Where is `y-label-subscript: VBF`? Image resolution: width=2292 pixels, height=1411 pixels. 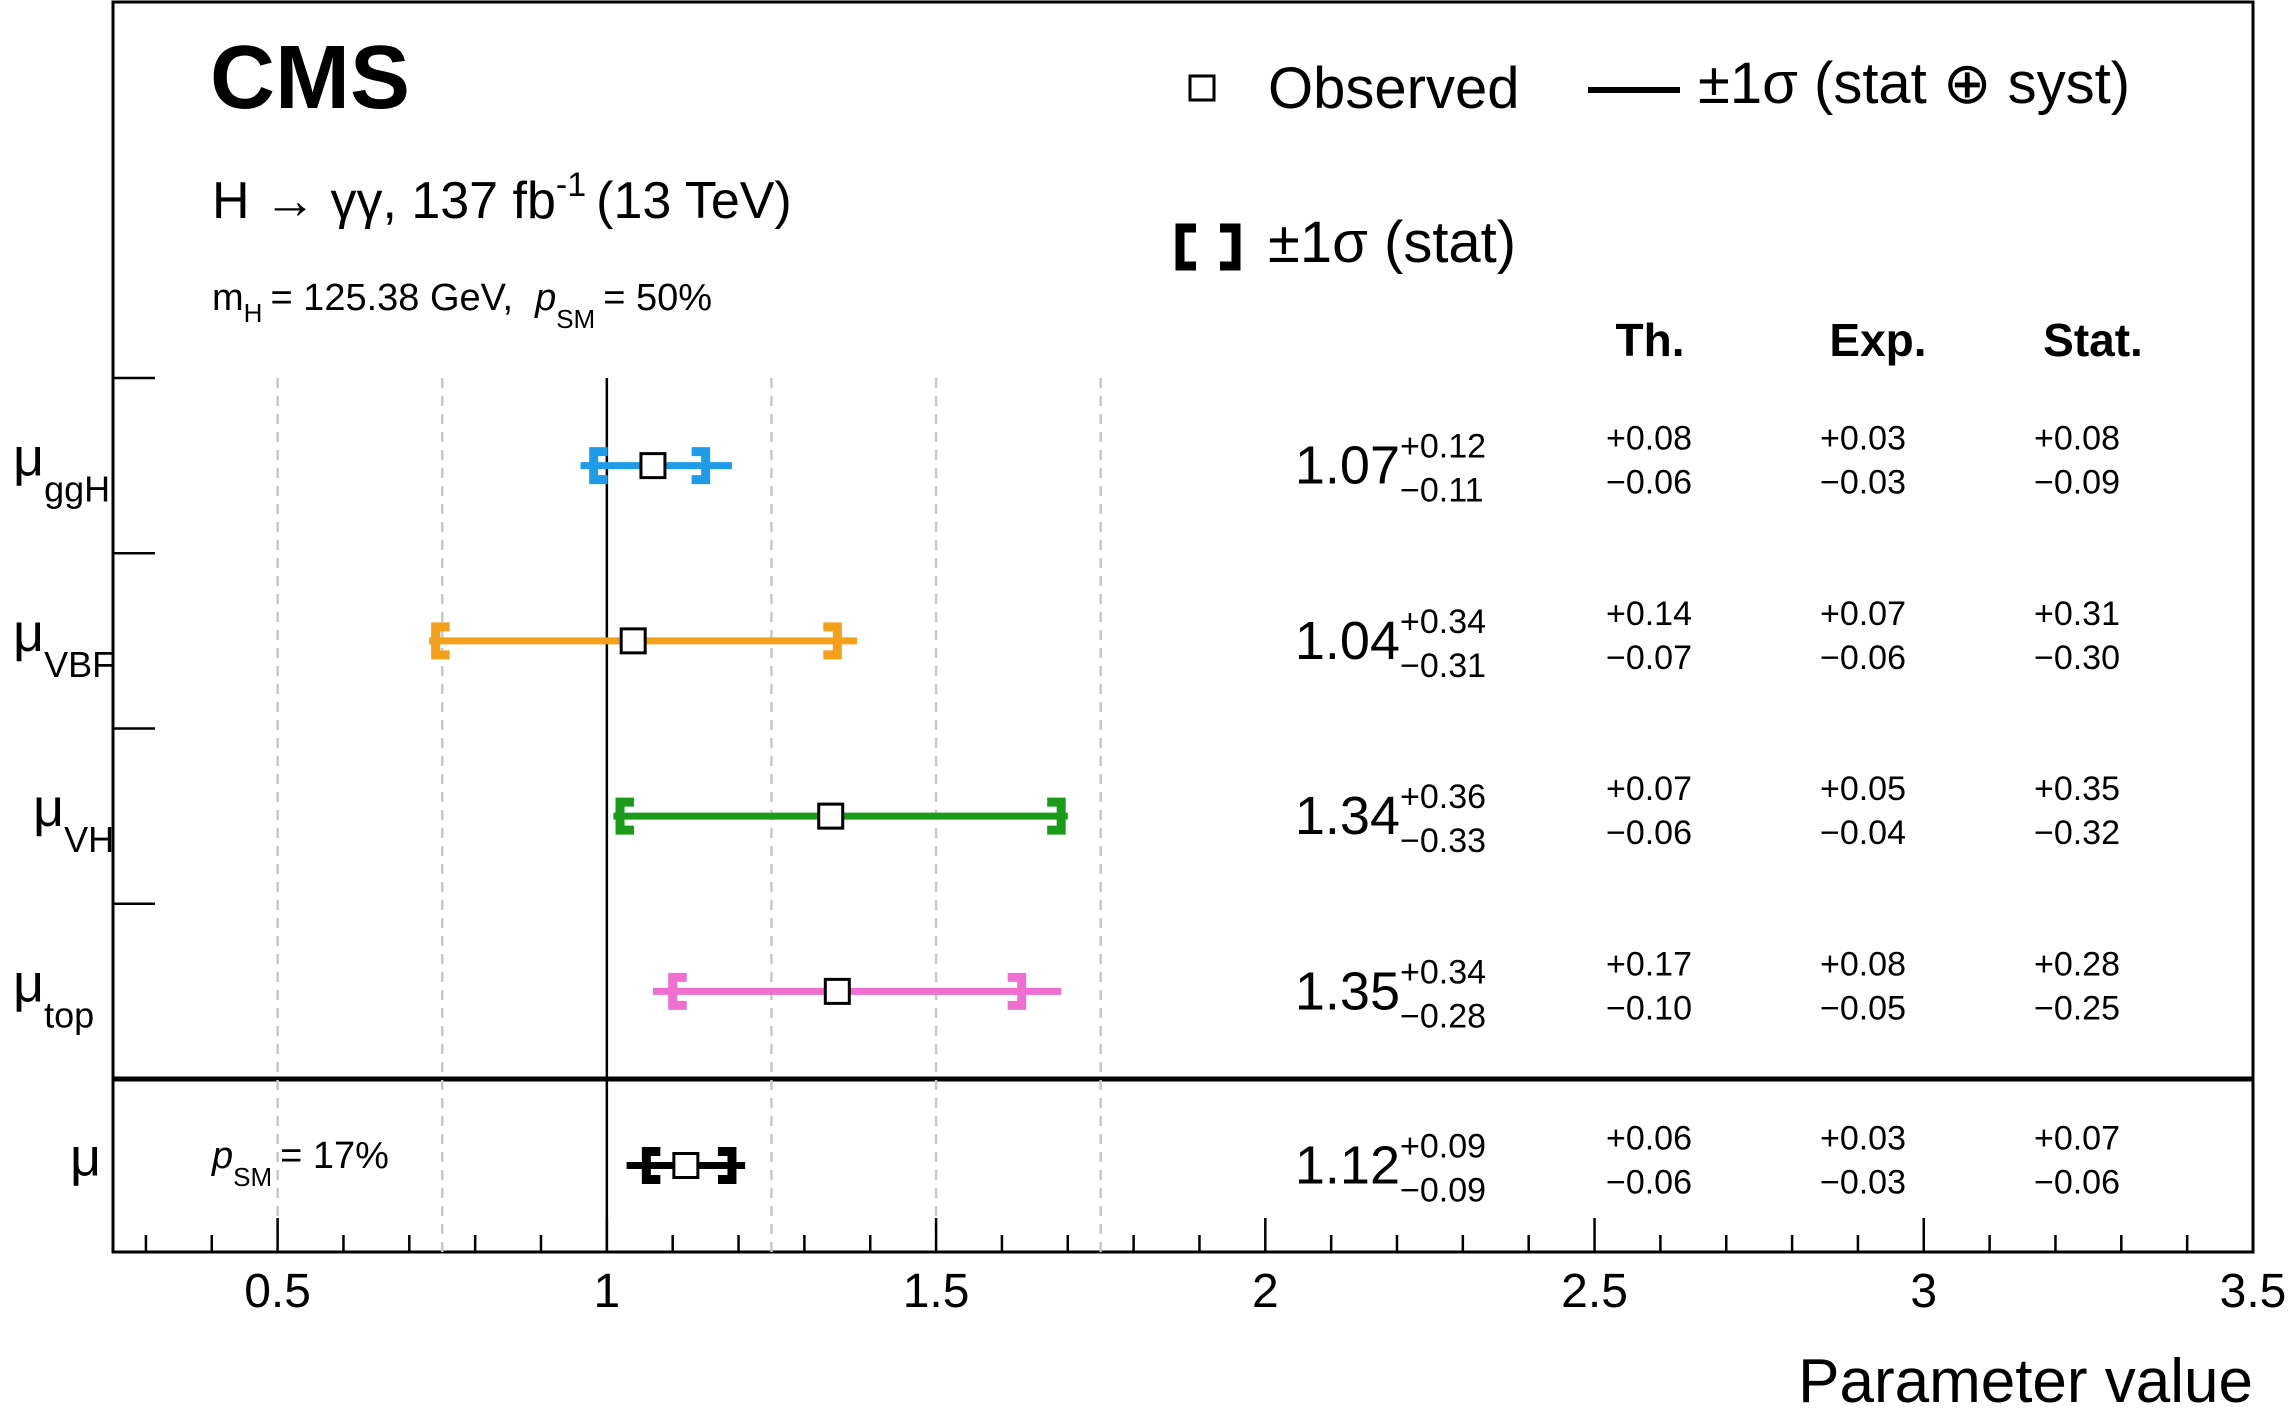
y-label-subscript: VBF is located at coordinates (79, 664).